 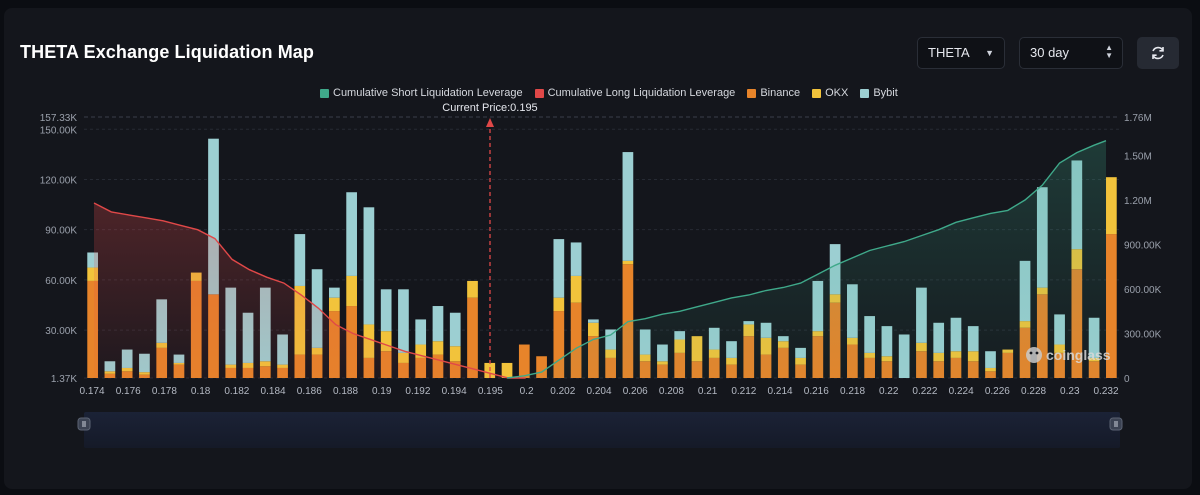 What do you see at coordinates (59, 180) in the screenshot?
I see `y-left-tick-label: 120.00K` at bounding box center [59, 180].